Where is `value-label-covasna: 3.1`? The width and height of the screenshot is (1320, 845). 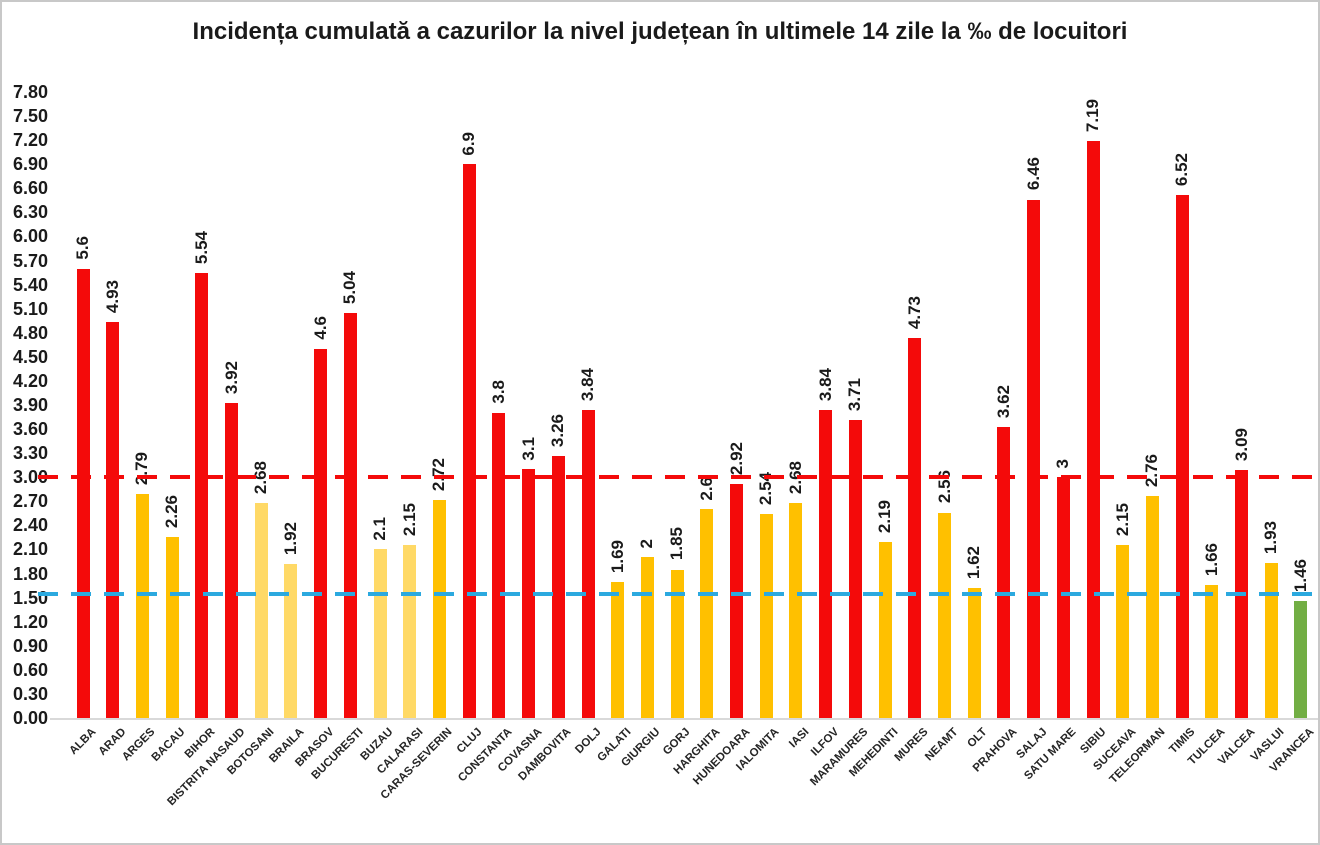
value-label-covasna: 3.1 is located at coordinates (528, 448).